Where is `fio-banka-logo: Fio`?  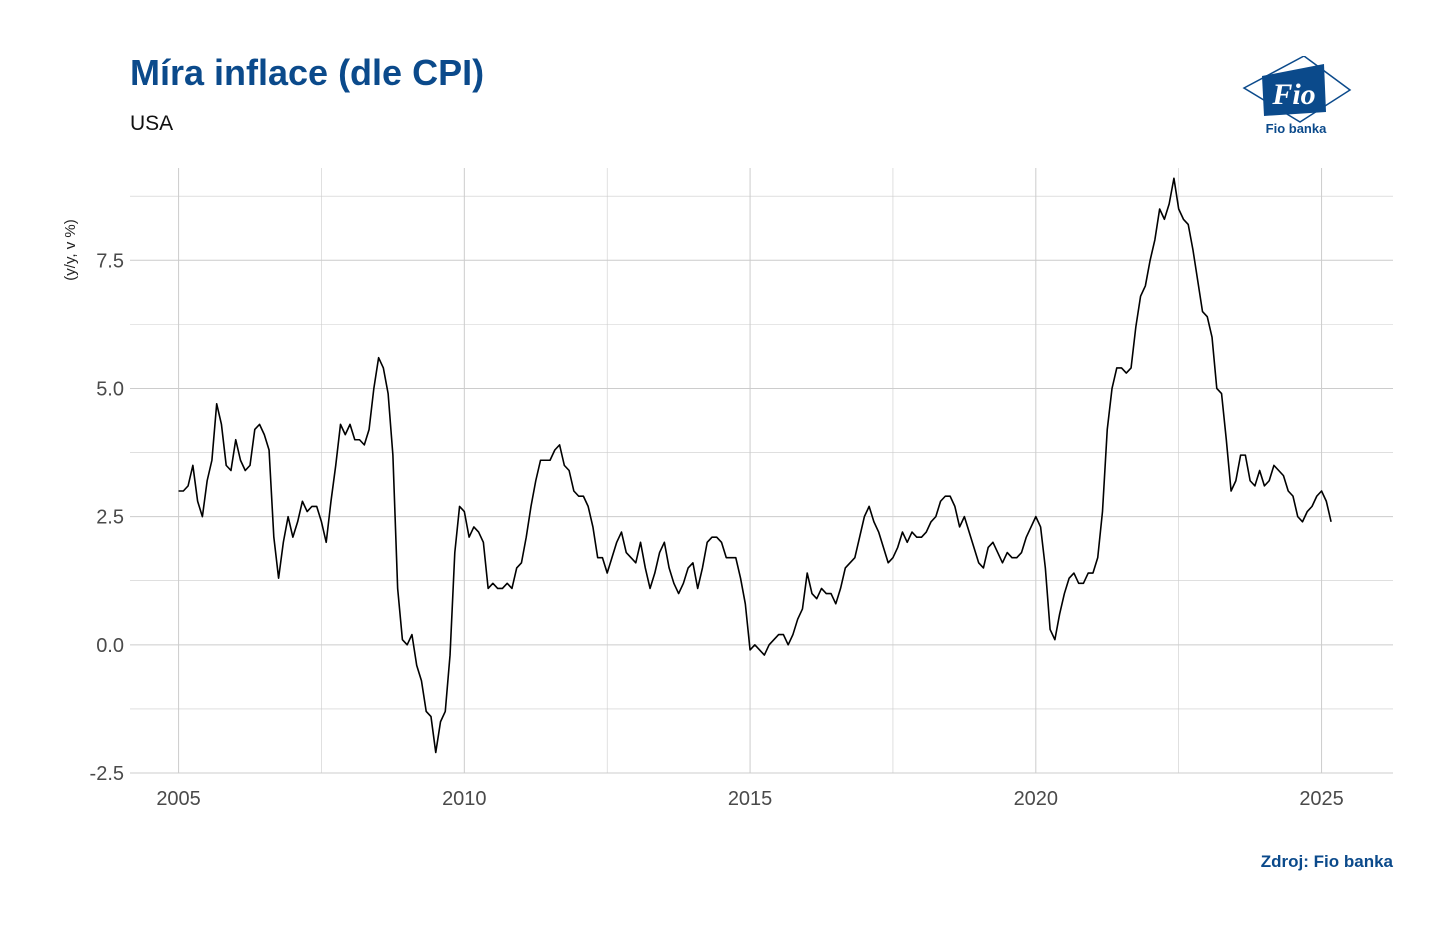
fio-banka-logo: Fio is located at coordinates (1297, 89).